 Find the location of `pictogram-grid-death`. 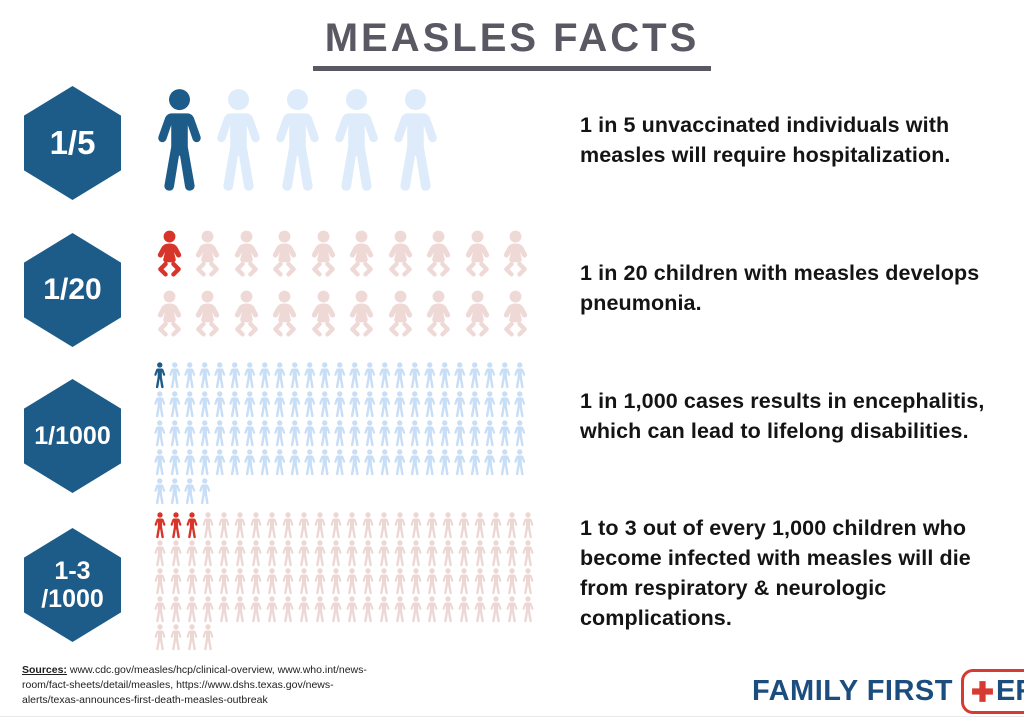

pictogram-grid-death is located at coordinates (344, 582).